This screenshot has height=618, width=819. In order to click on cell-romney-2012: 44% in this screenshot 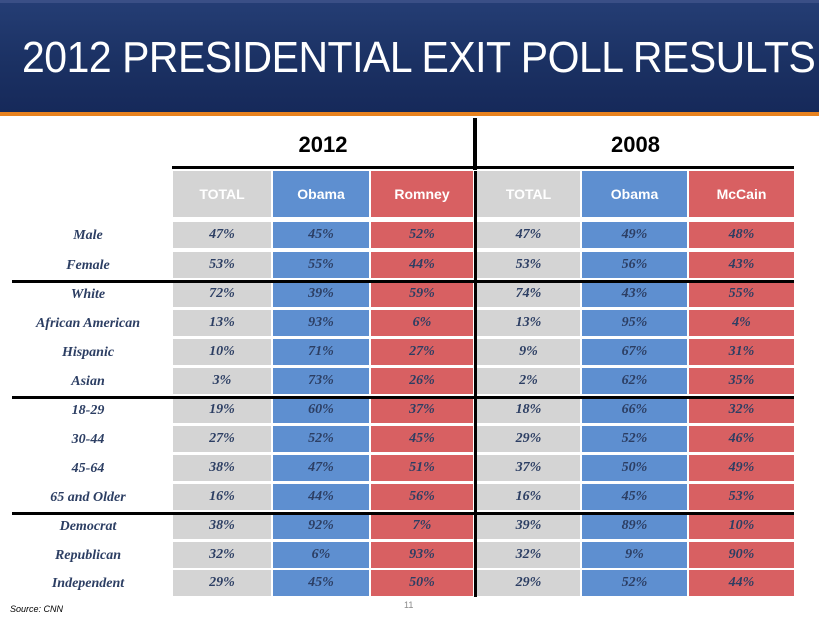, I will do `click(422, 265)`.